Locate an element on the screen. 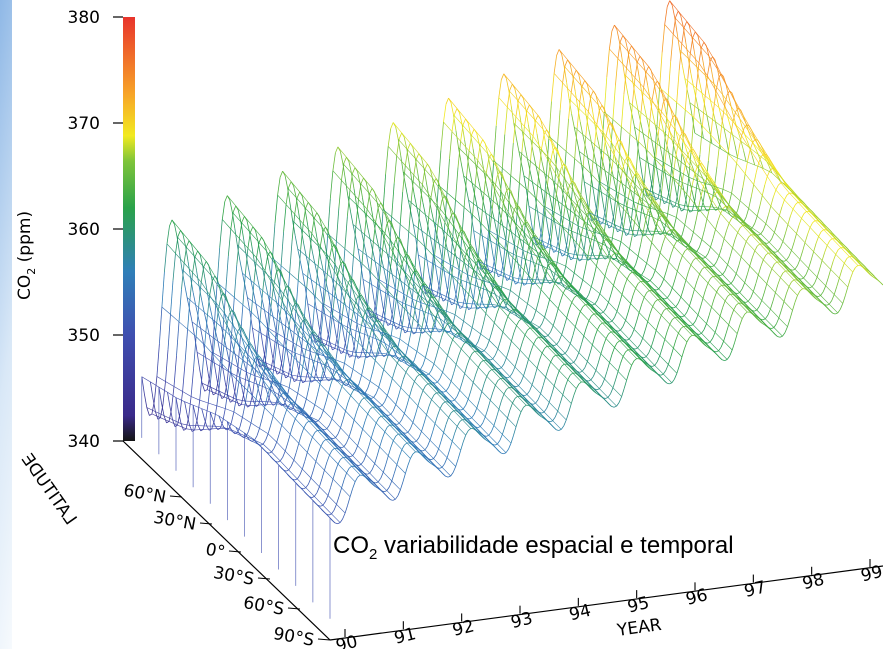 Image resolution: width=883 pixels, height=649 pixels. z-tick-label: 350 is located at coordinates (84, 336).